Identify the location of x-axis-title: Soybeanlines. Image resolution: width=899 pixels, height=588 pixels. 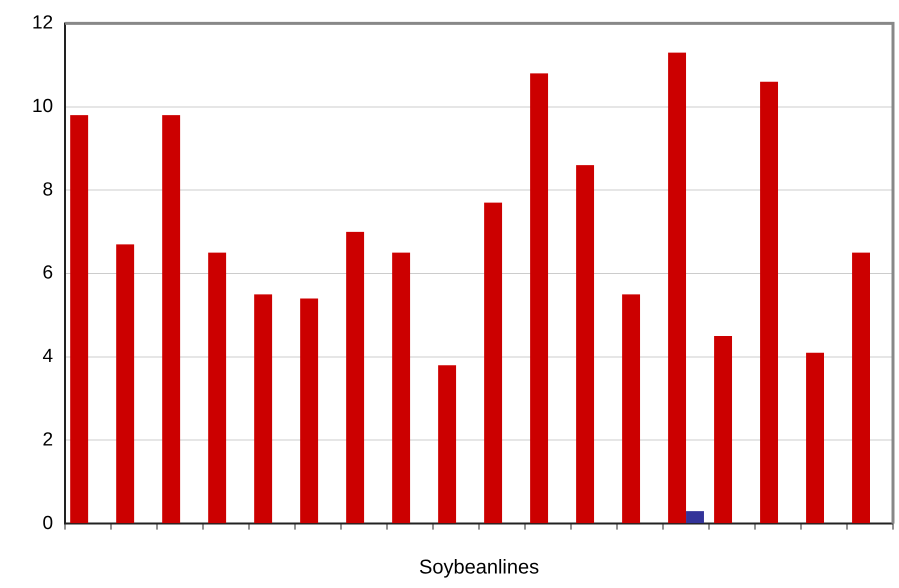
(479, 567).